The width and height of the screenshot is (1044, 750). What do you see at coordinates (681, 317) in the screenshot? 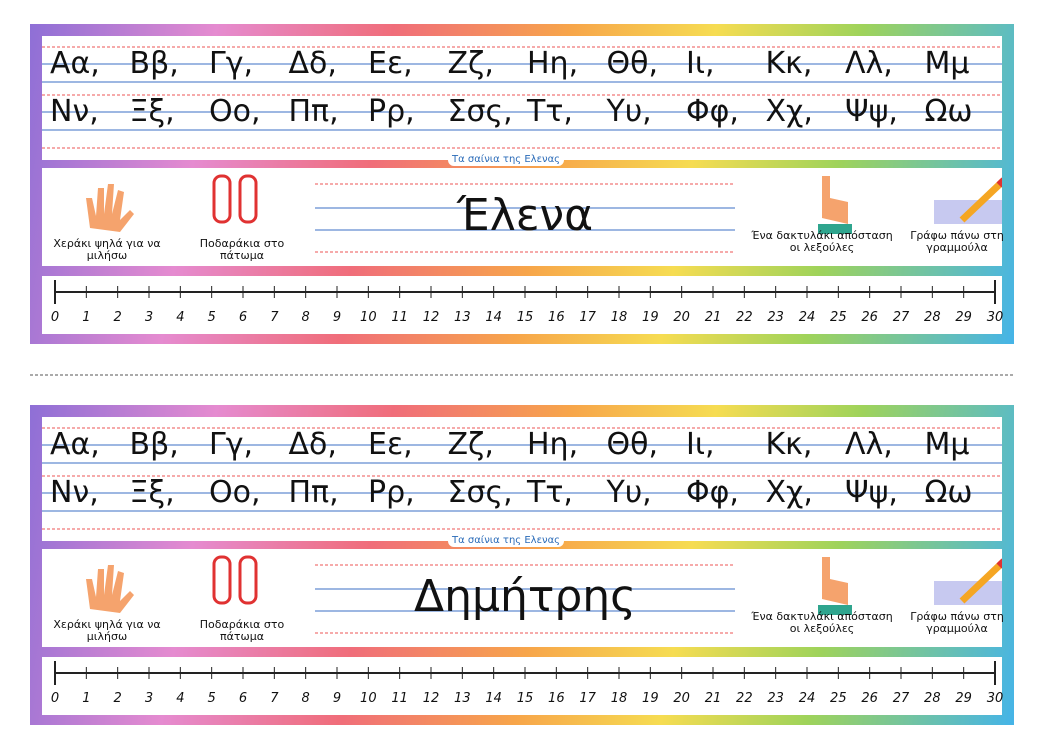
I see `number-label: 20` at bounding box center [681, 317].